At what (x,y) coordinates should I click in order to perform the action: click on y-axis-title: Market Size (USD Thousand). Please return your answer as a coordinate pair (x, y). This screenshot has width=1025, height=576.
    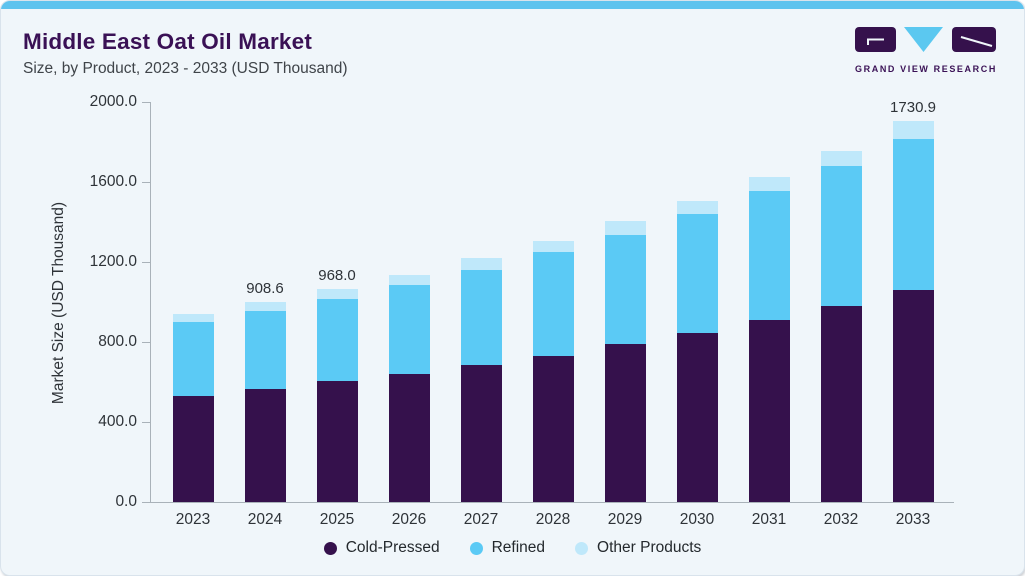
    Looking at the image, I should click on (58, 303).